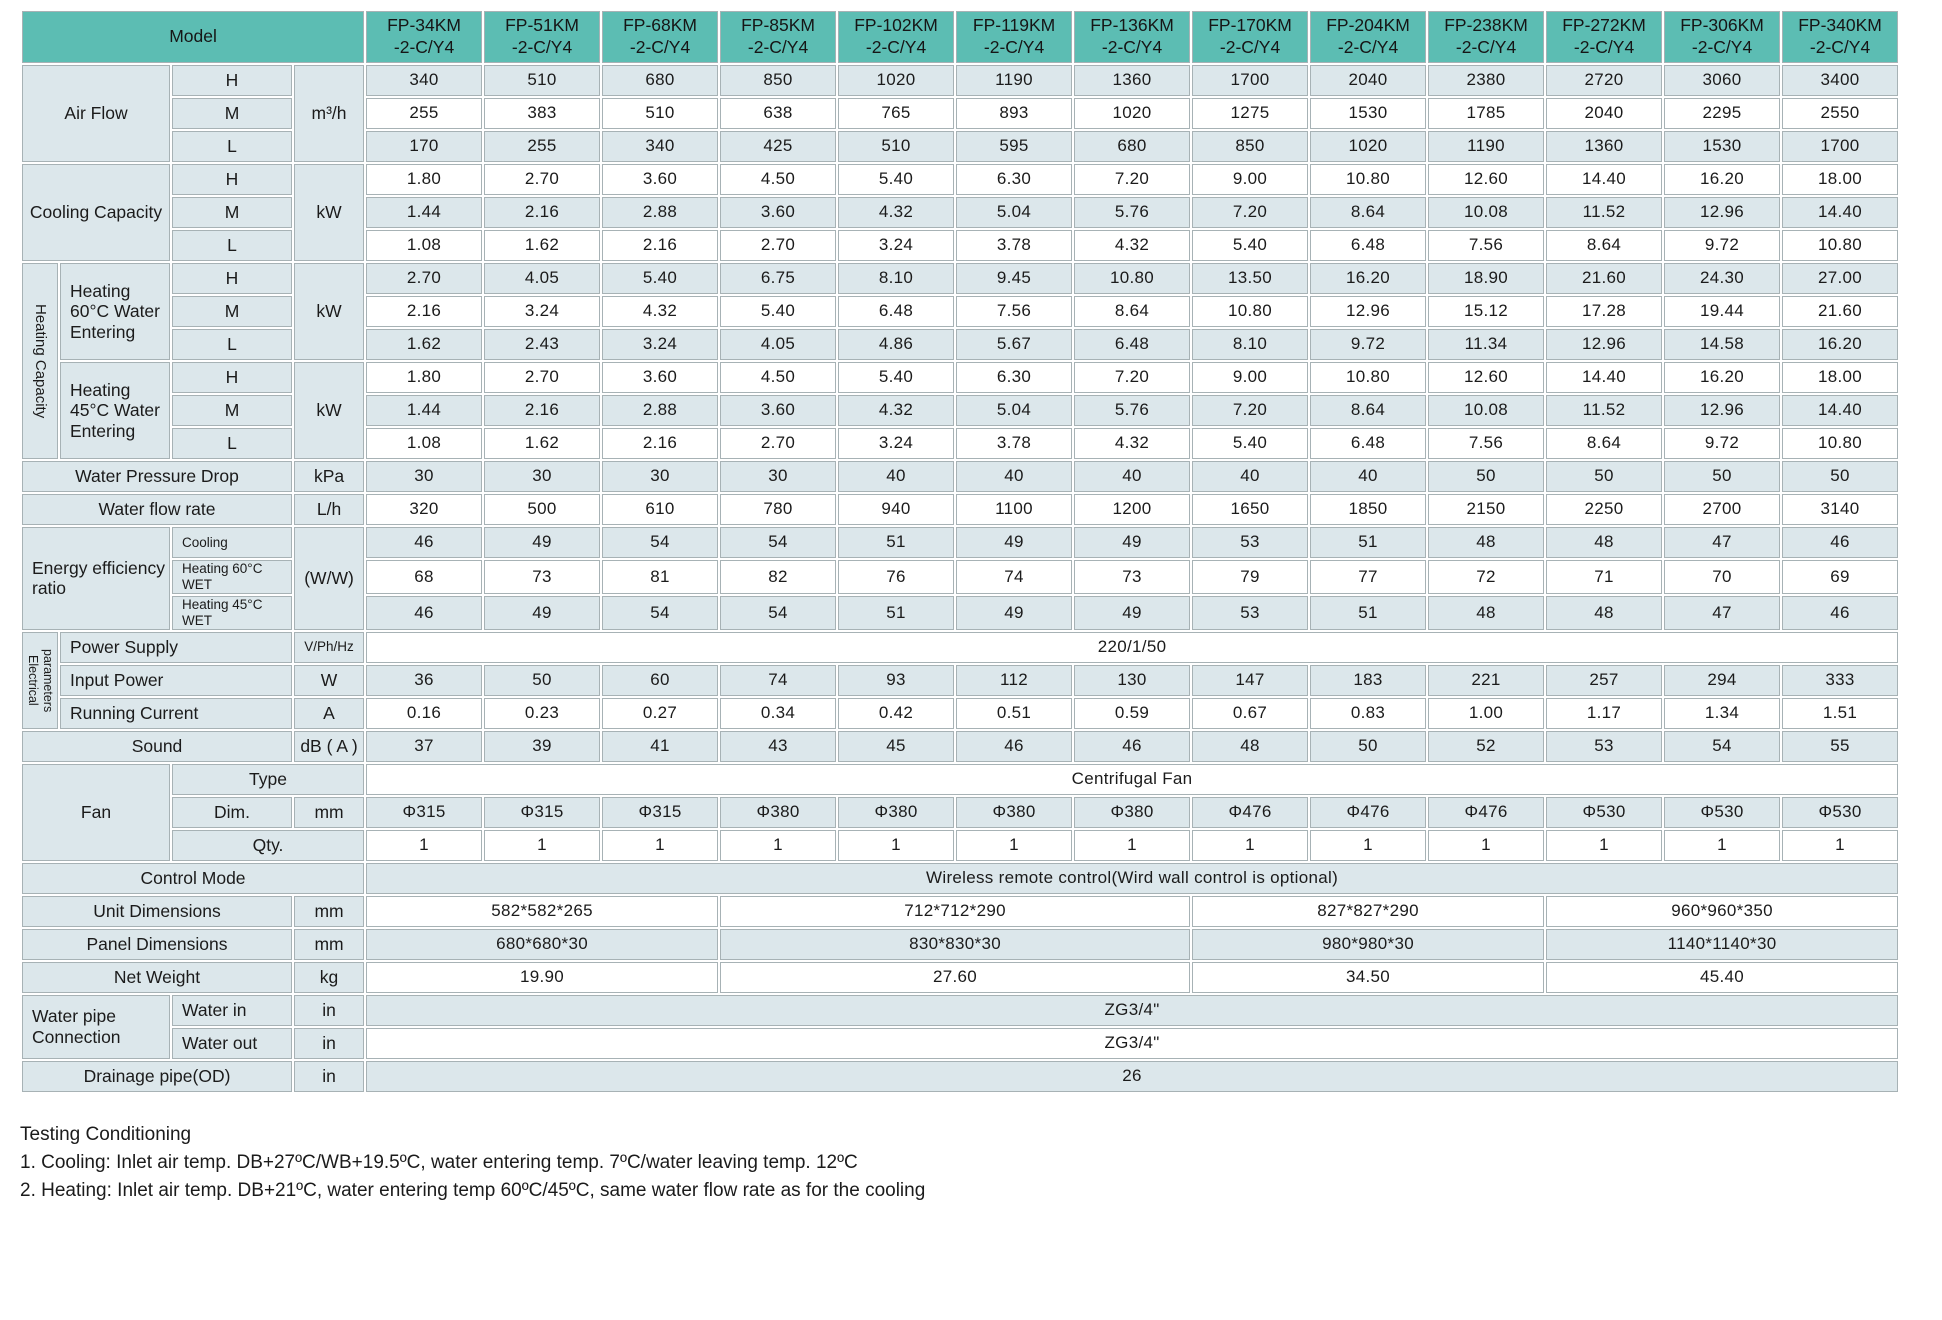  What do you see at coordinates (157, 977) in the screenshot?
I see `net-weight-label-0: Net Weight` at bounding box center [157, 977].